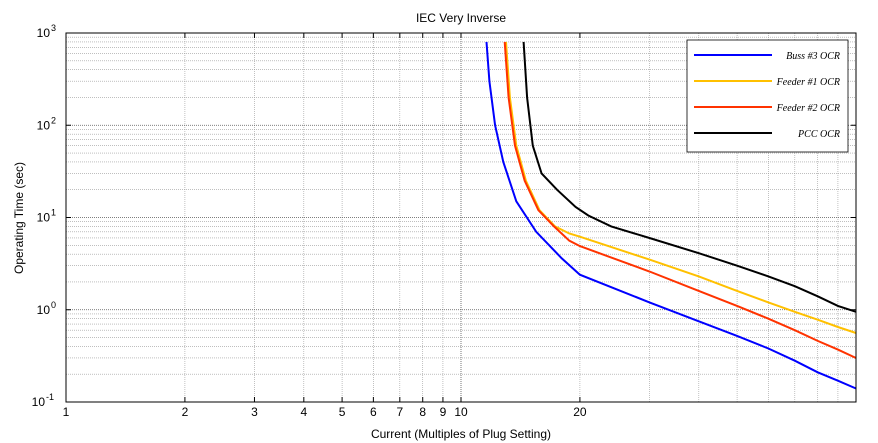  I want to click on x-tick-label: 4, so click(303, 412).